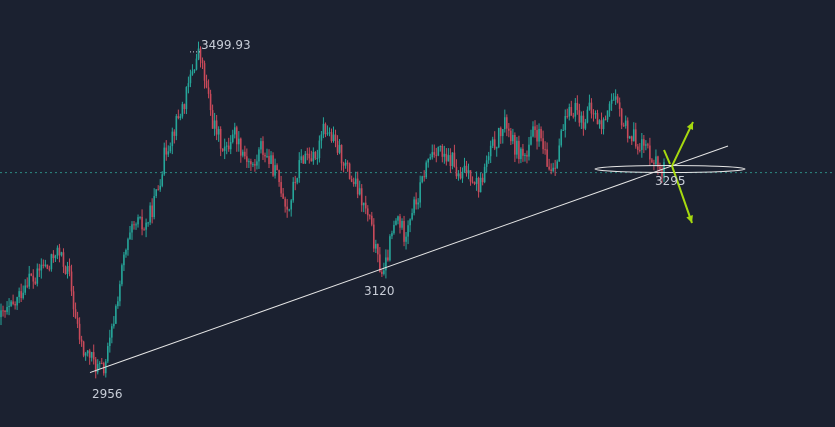 This screenshot has height=427, width=835. I want to click on bearish-arrow, so click(682, 194).